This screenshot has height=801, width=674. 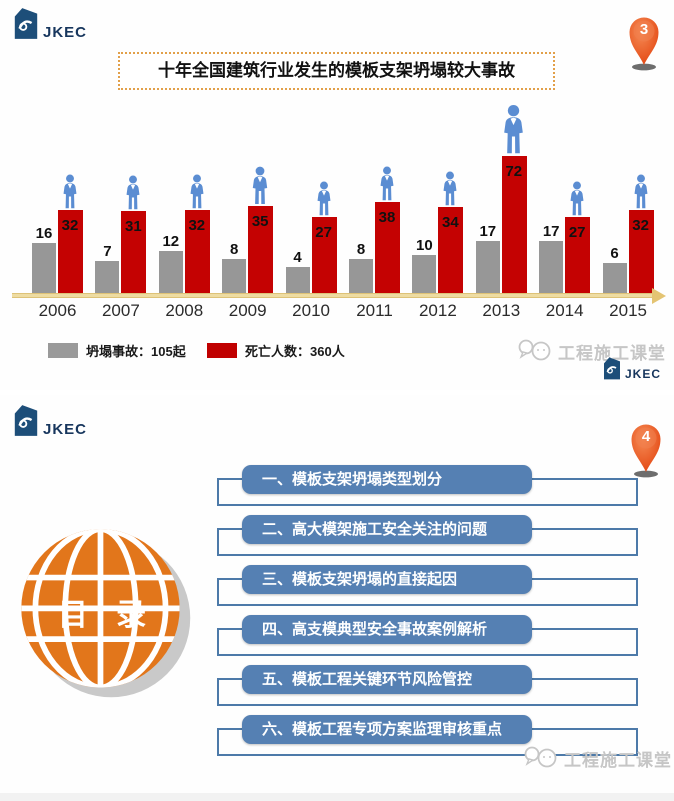 I want to click on toc-item-label: 六、模板工程专项方案监理审核重点, so click(x=382, y=729).